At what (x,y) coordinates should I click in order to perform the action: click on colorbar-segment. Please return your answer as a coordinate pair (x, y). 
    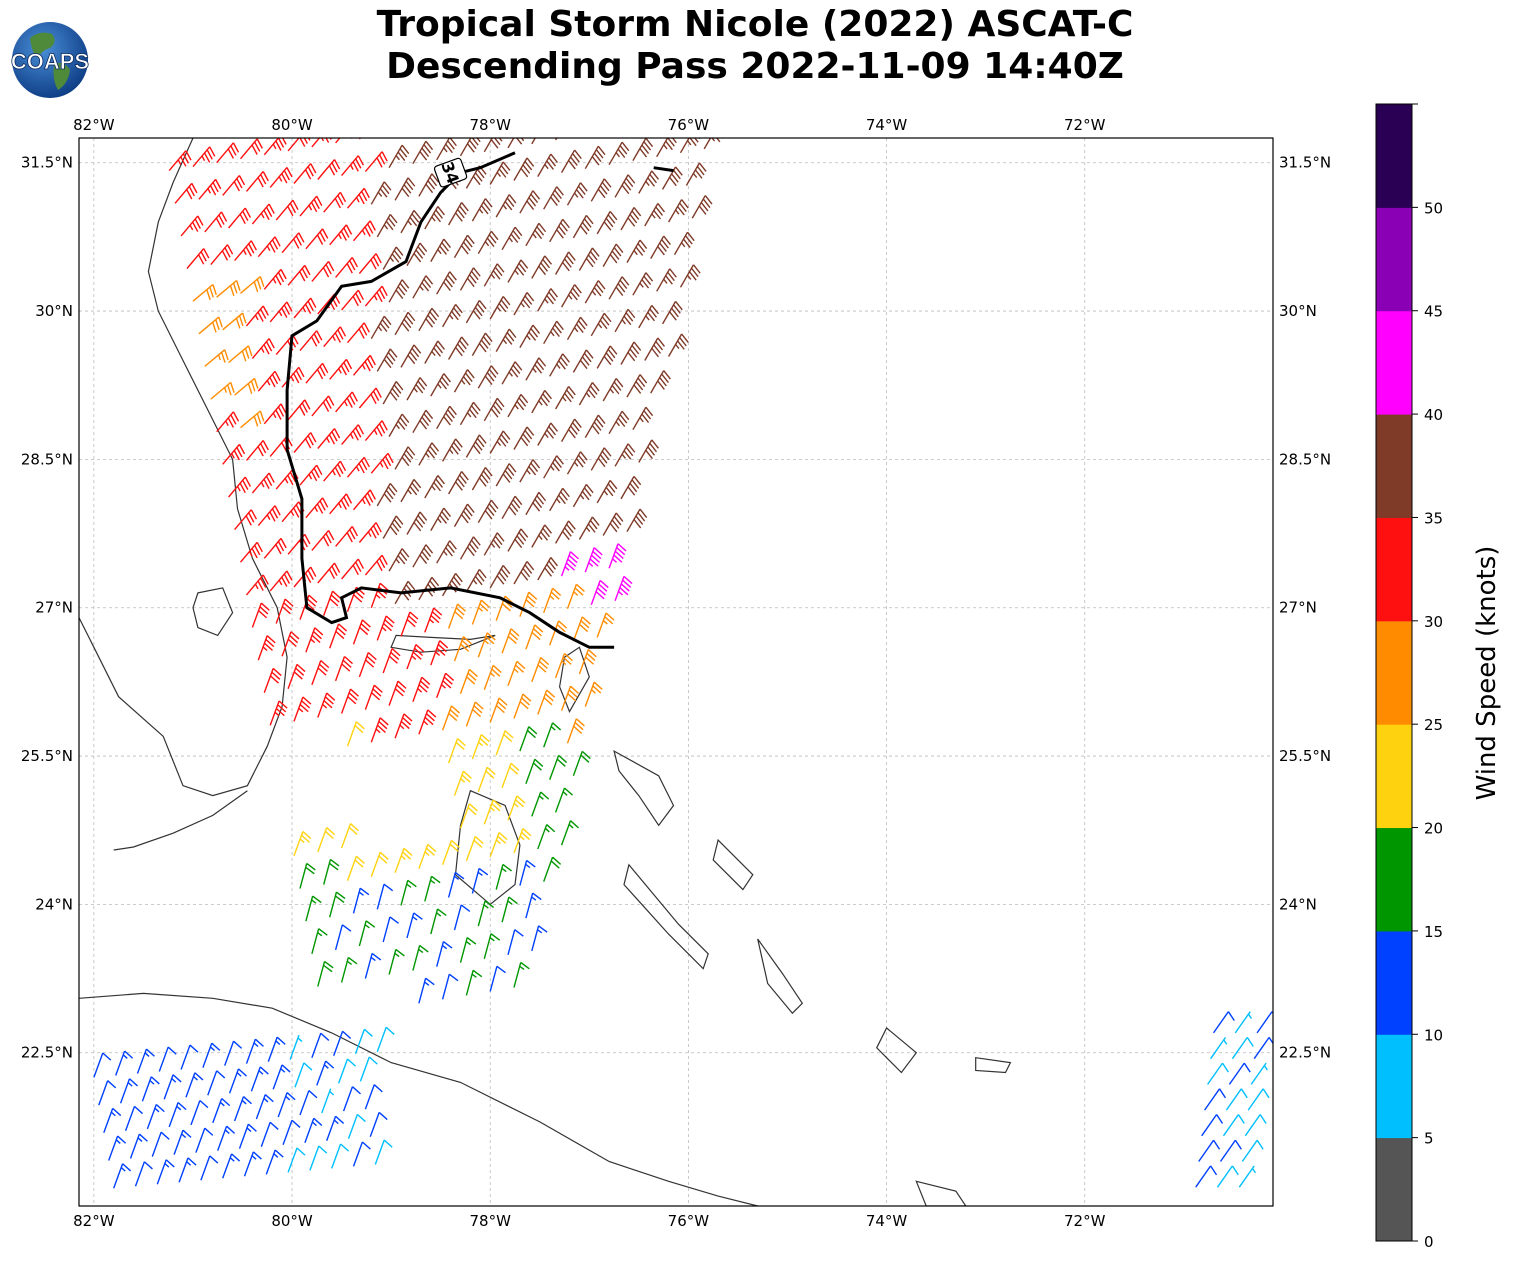
    Looking at the image, I should click on (1394, 466).